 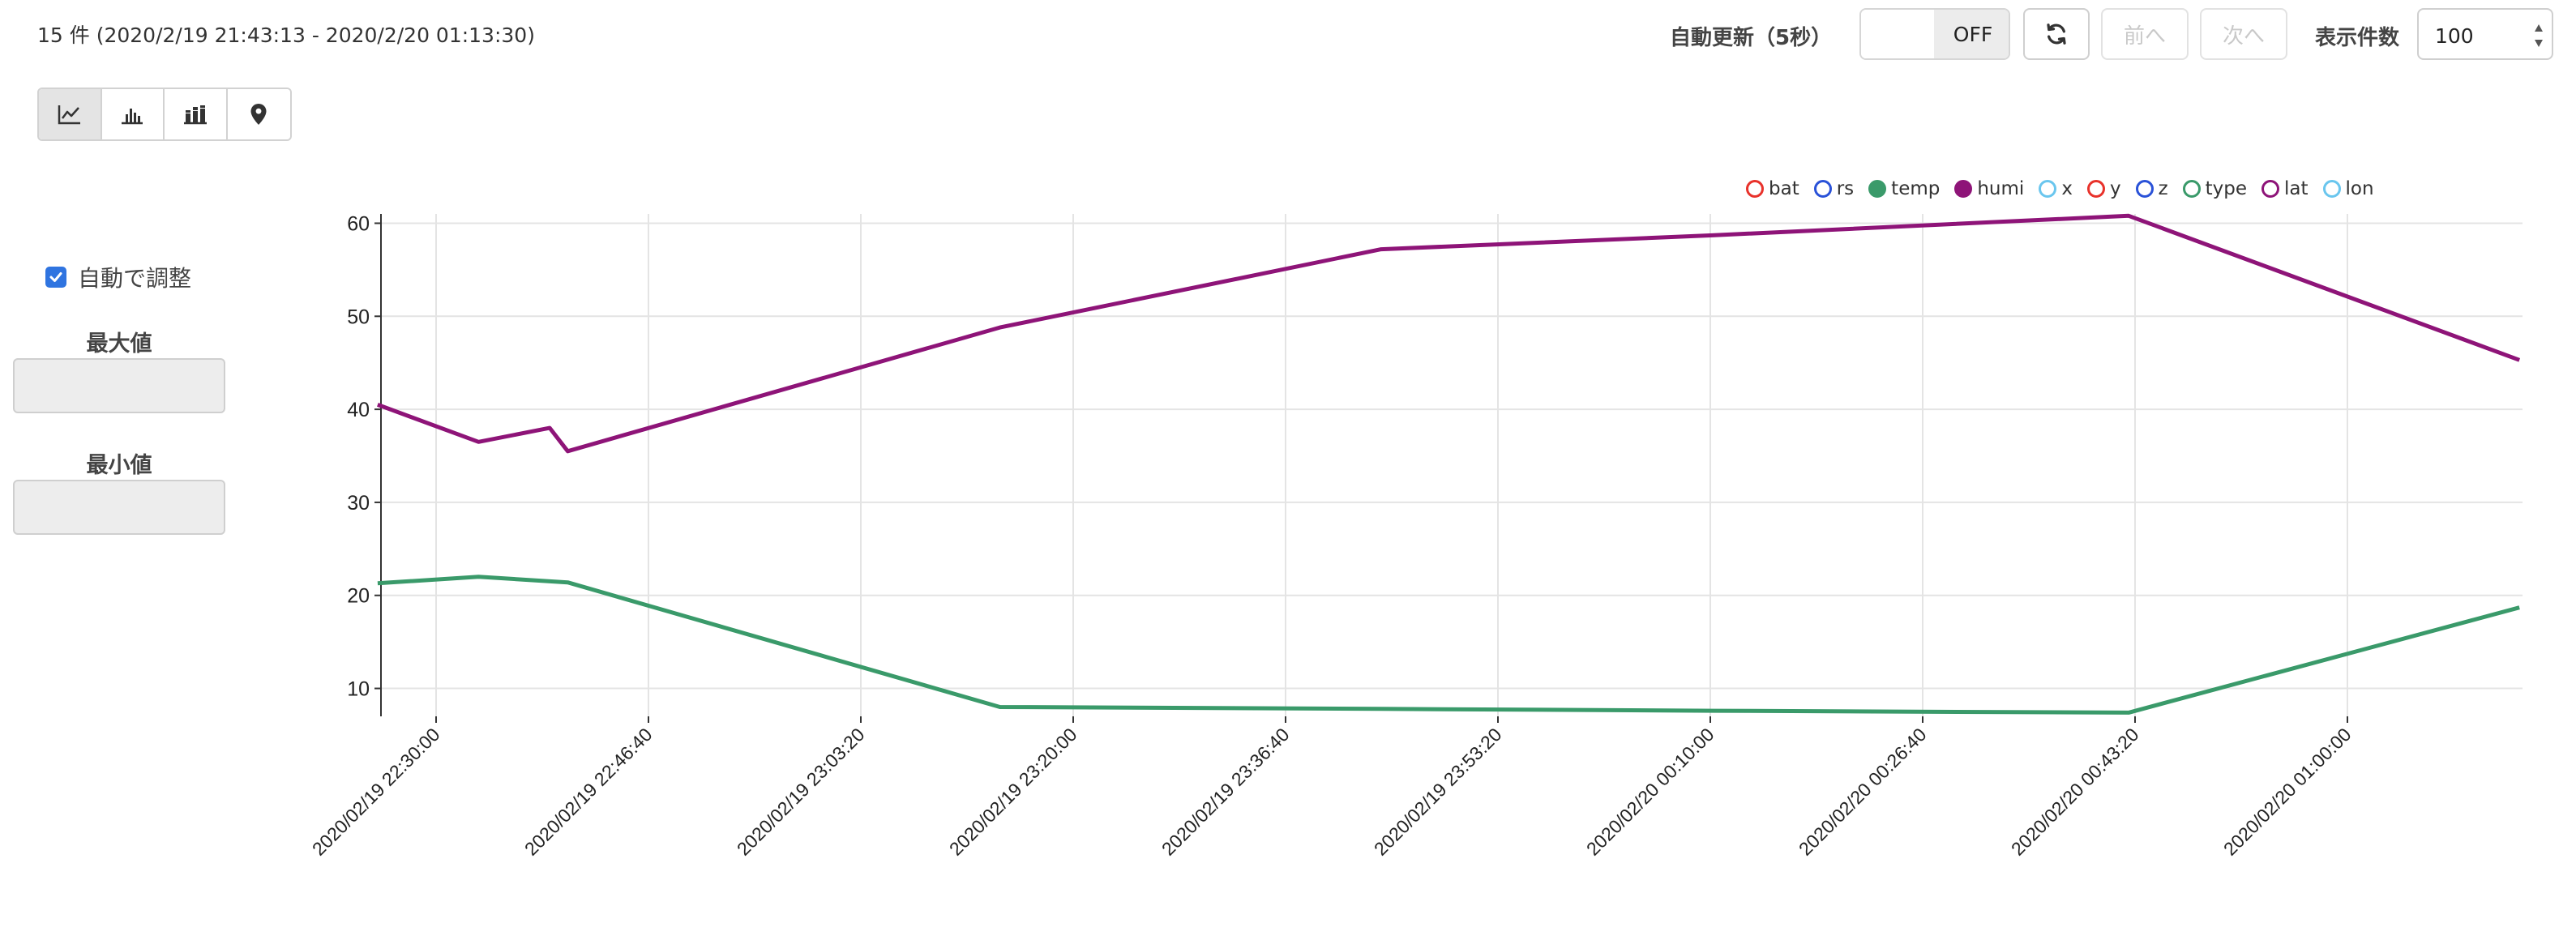 I want to click on prev-button: 前へ, so click(x=2145, y=34).